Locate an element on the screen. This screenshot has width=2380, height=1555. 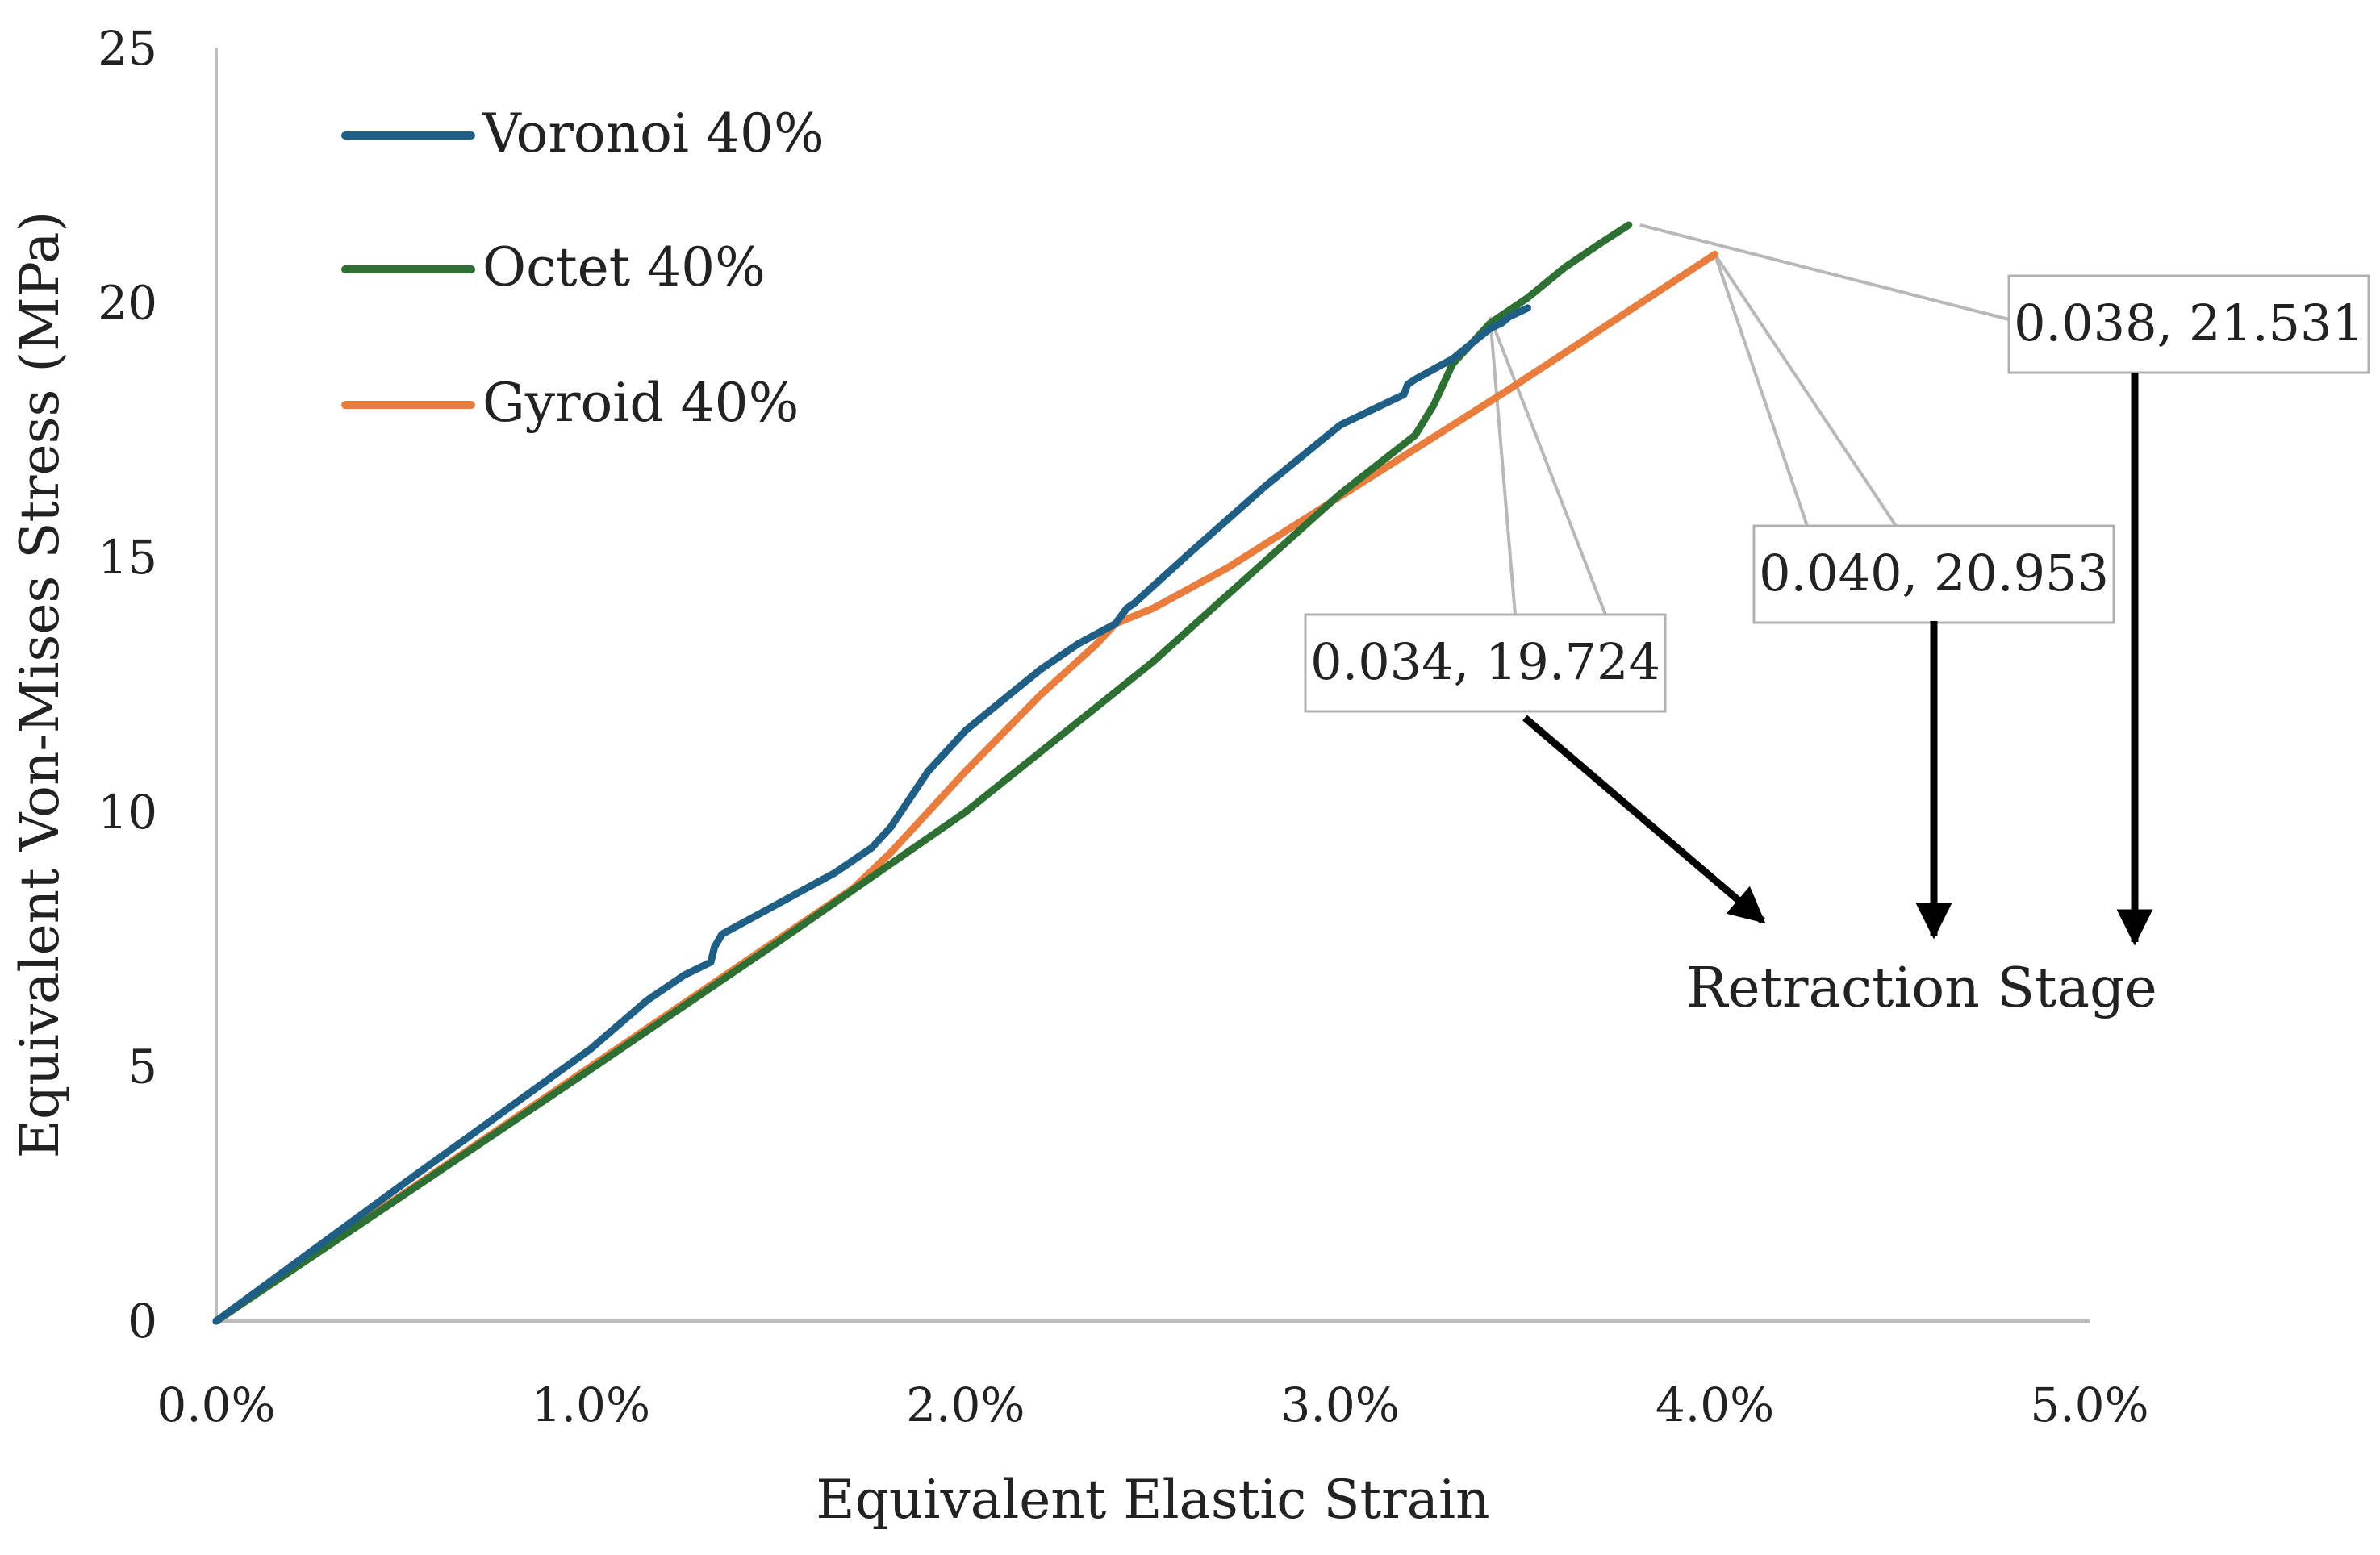
y-tick-labels: 0 5 10 15 20 25 is located at coordinates (127, 685).